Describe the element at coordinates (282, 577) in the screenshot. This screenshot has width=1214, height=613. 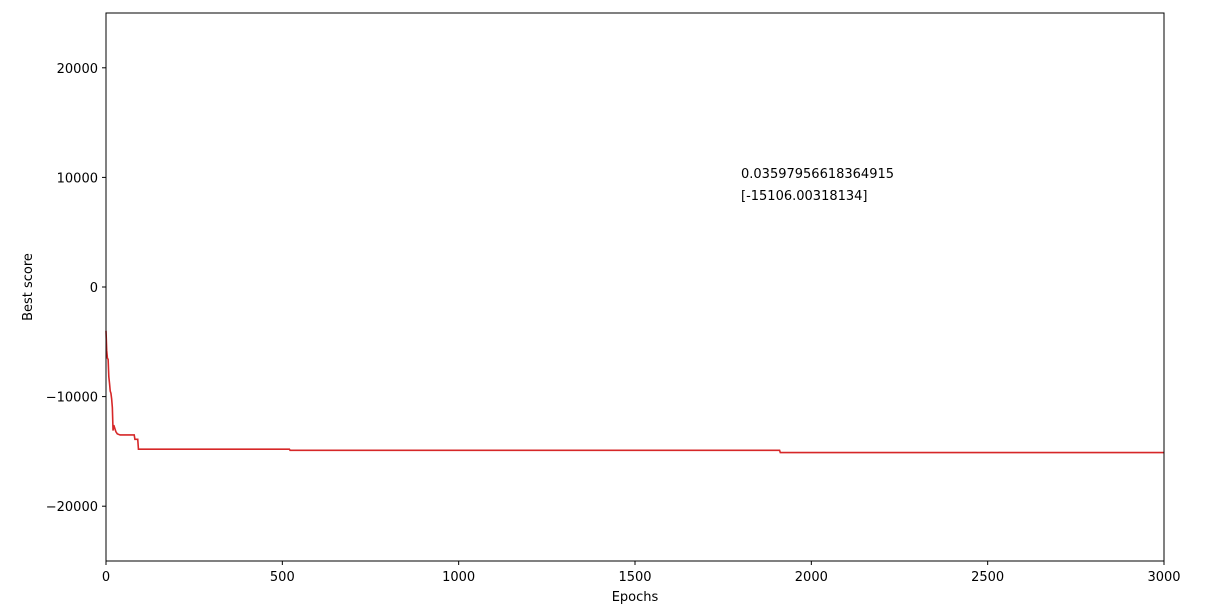
I see `x-tick-label: 500` at that location.